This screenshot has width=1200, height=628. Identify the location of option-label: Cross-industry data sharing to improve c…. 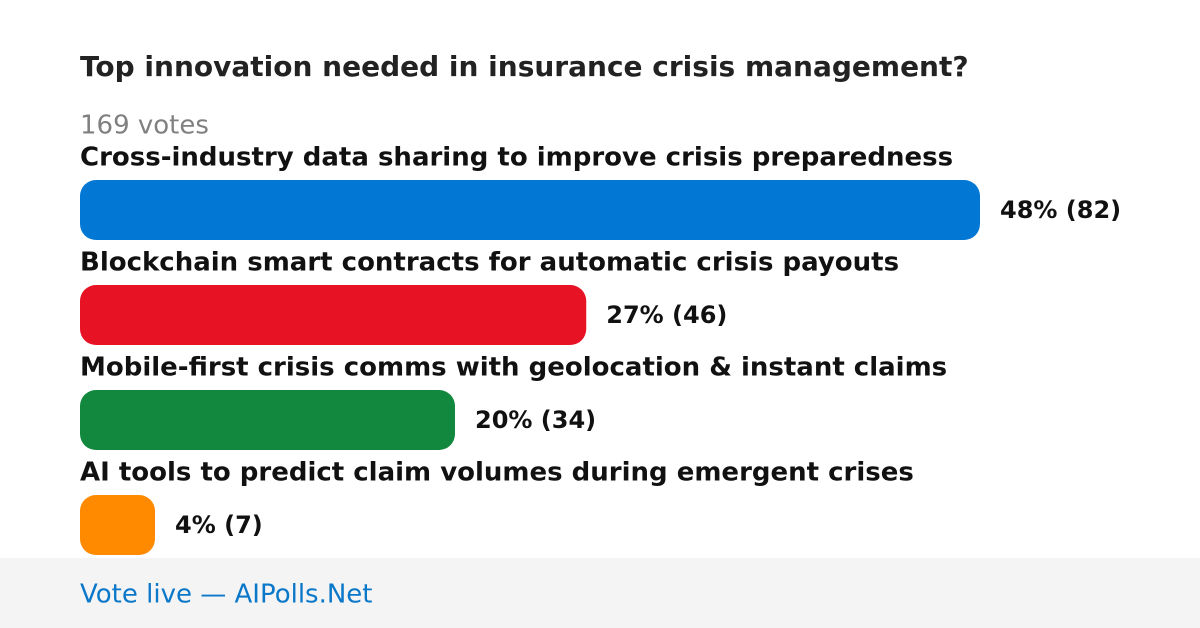
(516, 158).